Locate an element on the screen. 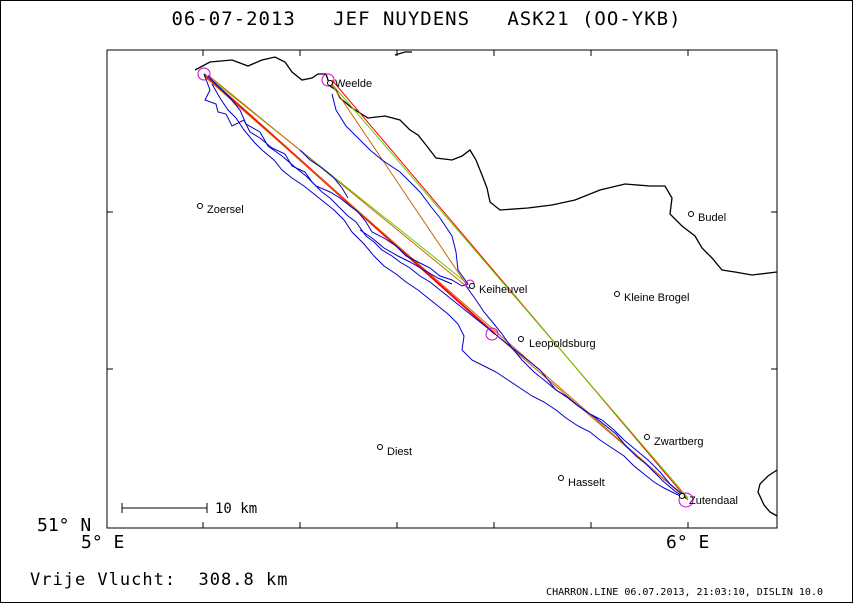 The height and width of the screenshot is (603, 853). pilot-name: JEF NUYDENS is located at coordinates (402, 19).